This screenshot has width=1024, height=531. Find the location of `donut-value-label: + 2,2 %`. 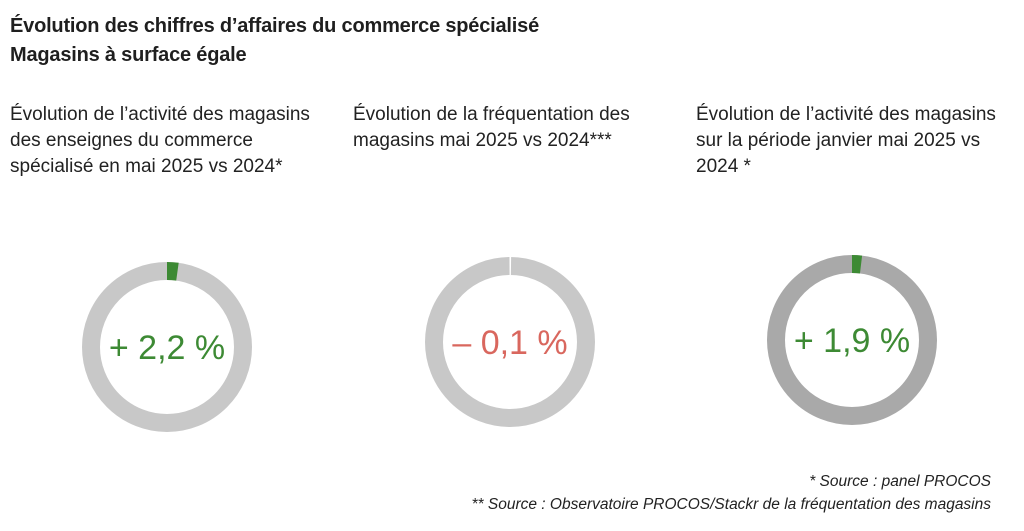

donut-value-label: + 2,2 % is located at coordinates (167, 348).